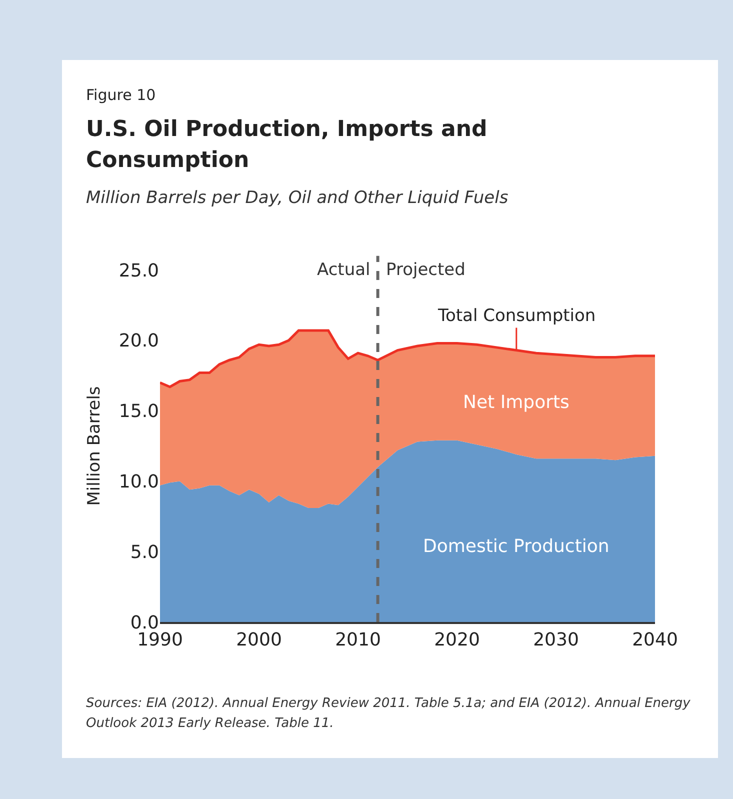 The image size is (733, 799). What do you see at coordinates (138, 271) in the screenshot?
I see `y-tick-label: 25.0` at bounding box center [138, 271].